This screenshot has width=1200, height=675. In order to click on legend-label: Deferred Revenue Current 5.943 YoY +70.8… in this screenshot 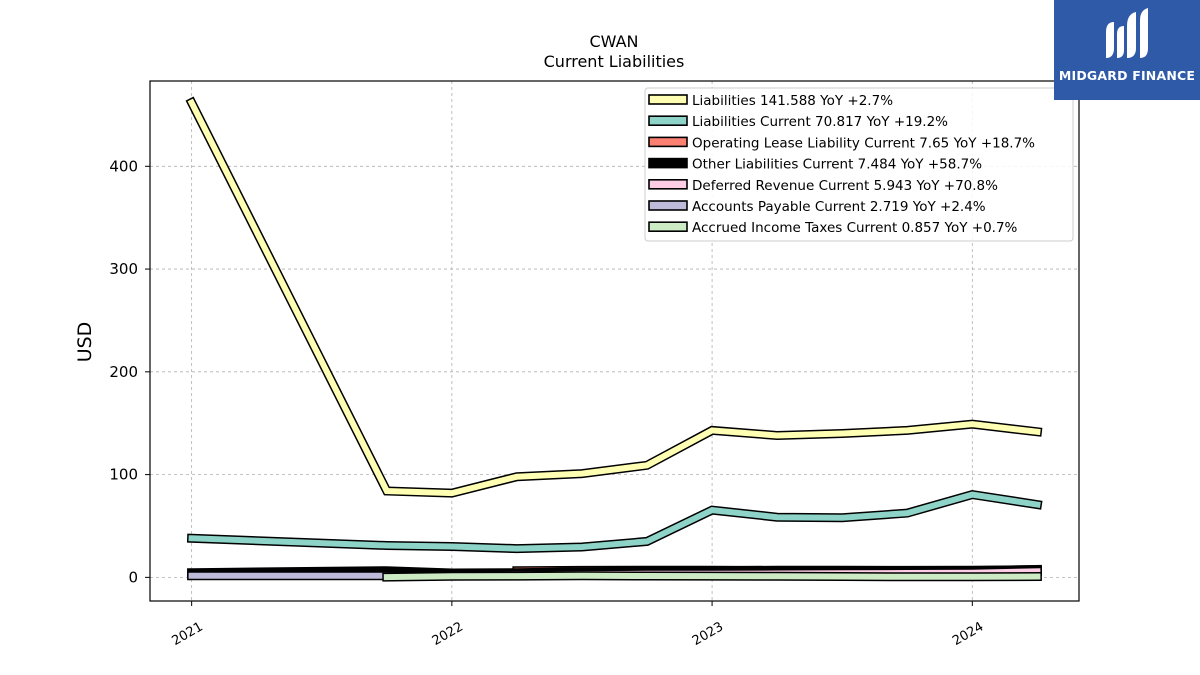, I will do `click(845, 186)`.